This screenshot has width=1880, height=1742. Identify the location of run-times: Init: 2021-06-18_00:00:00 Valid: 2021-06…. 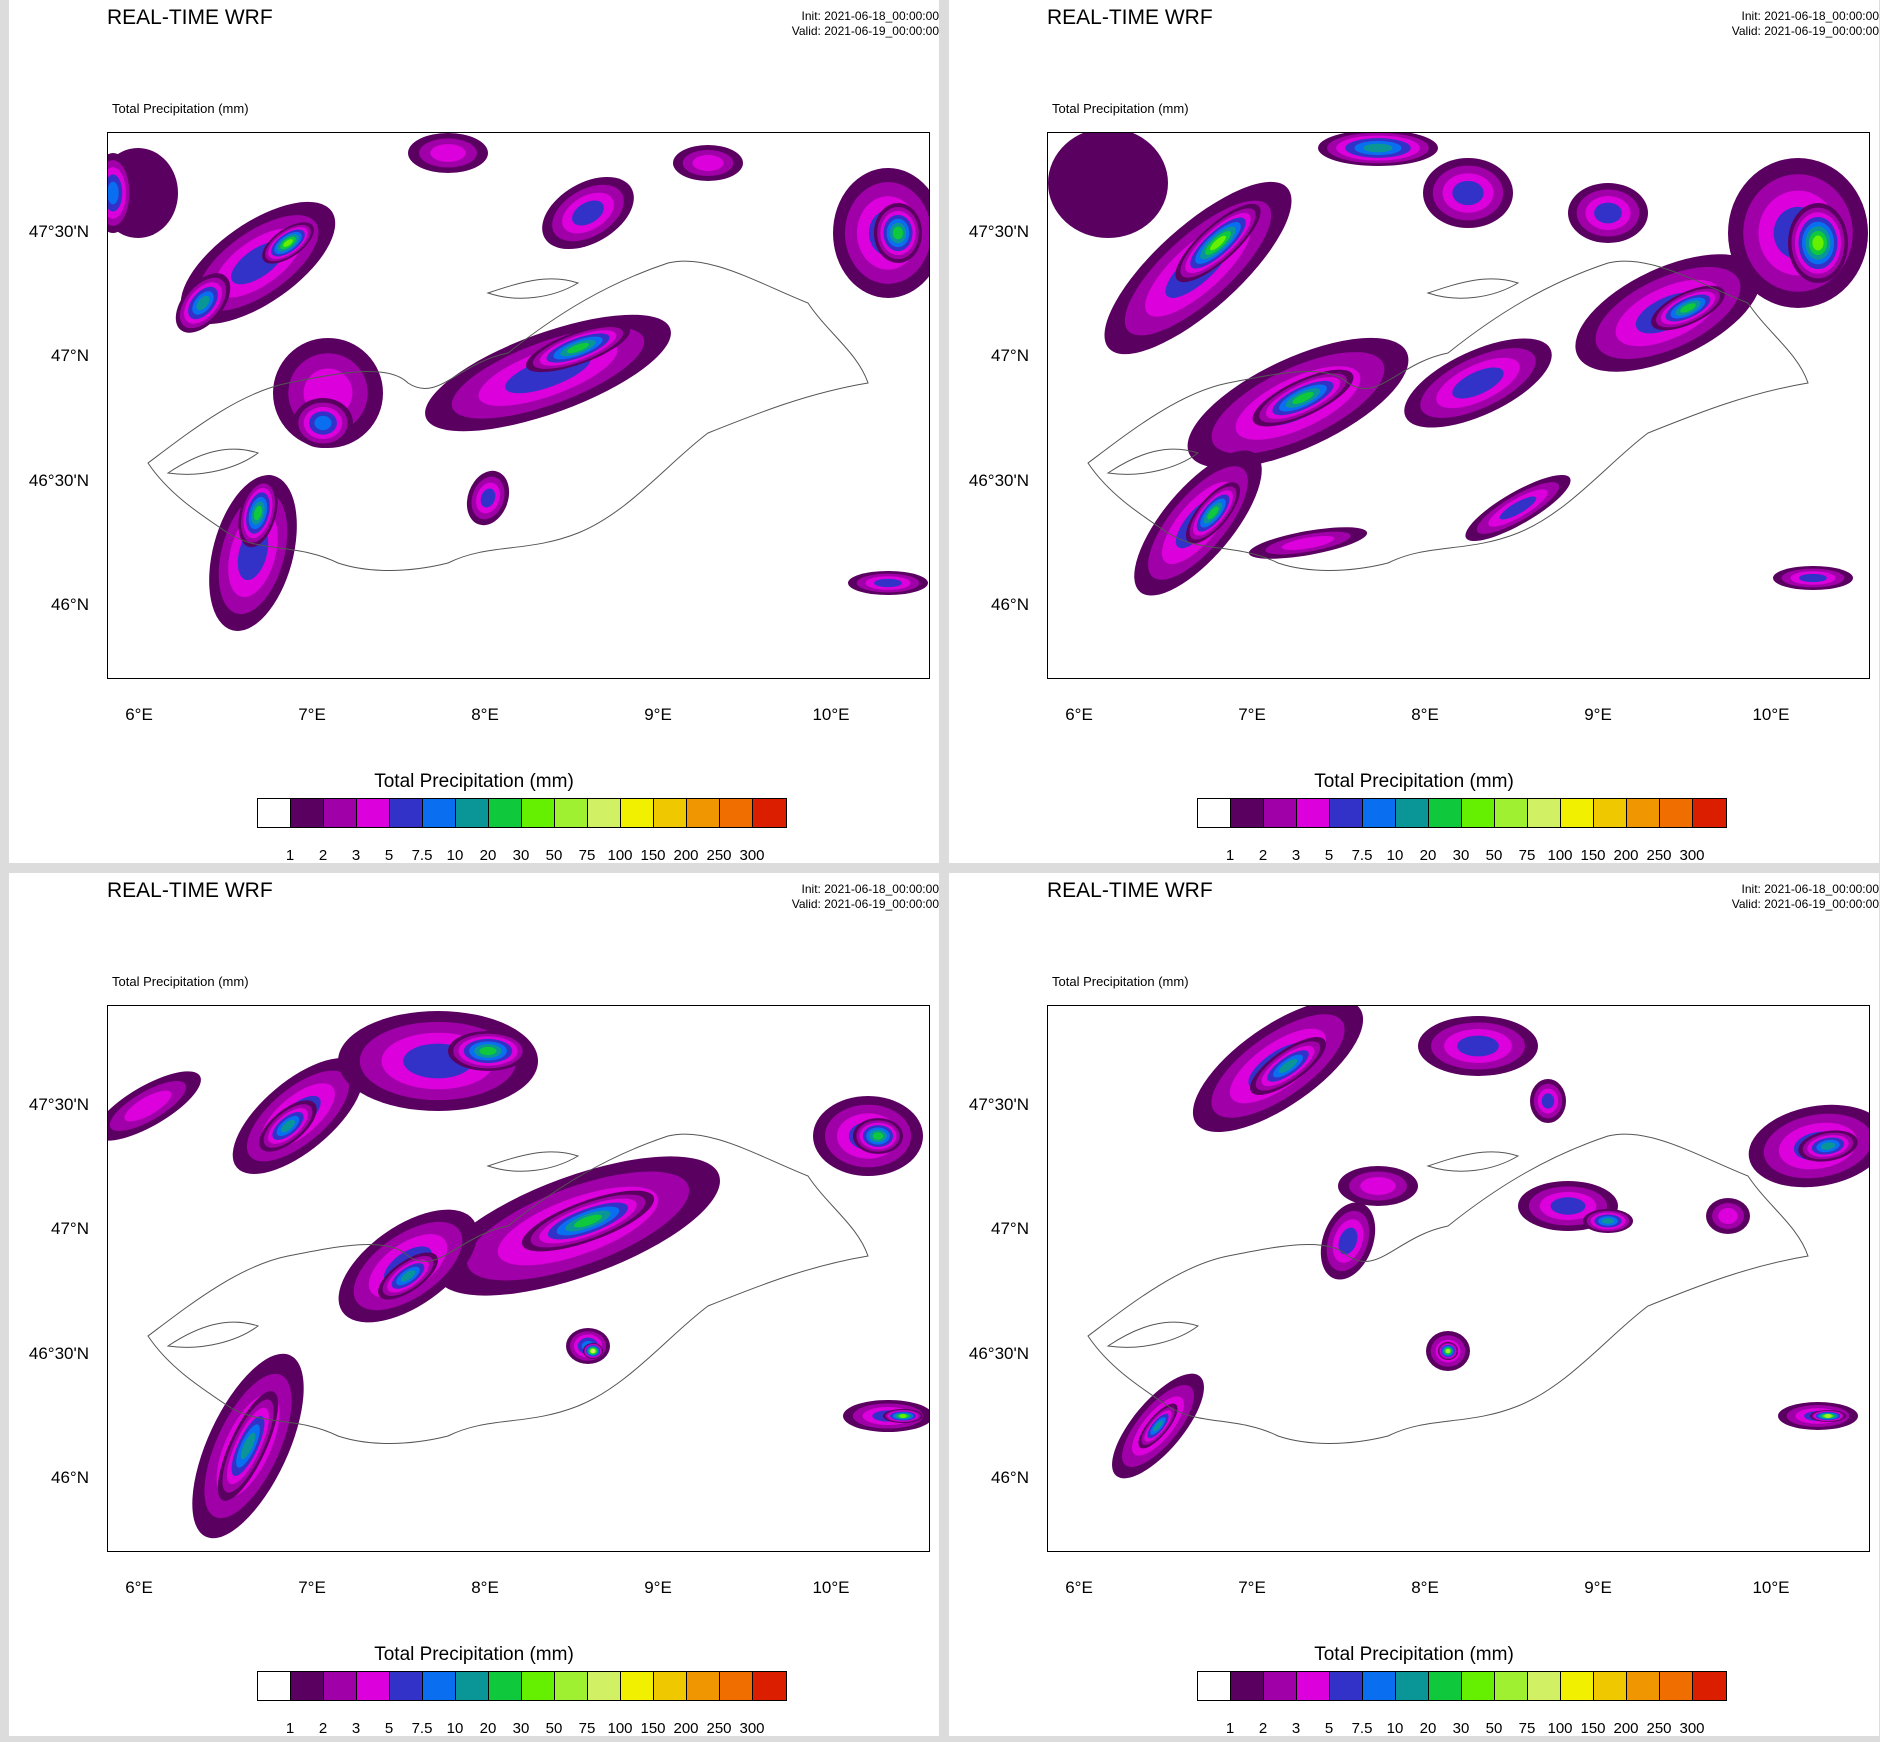
(1805, 24).